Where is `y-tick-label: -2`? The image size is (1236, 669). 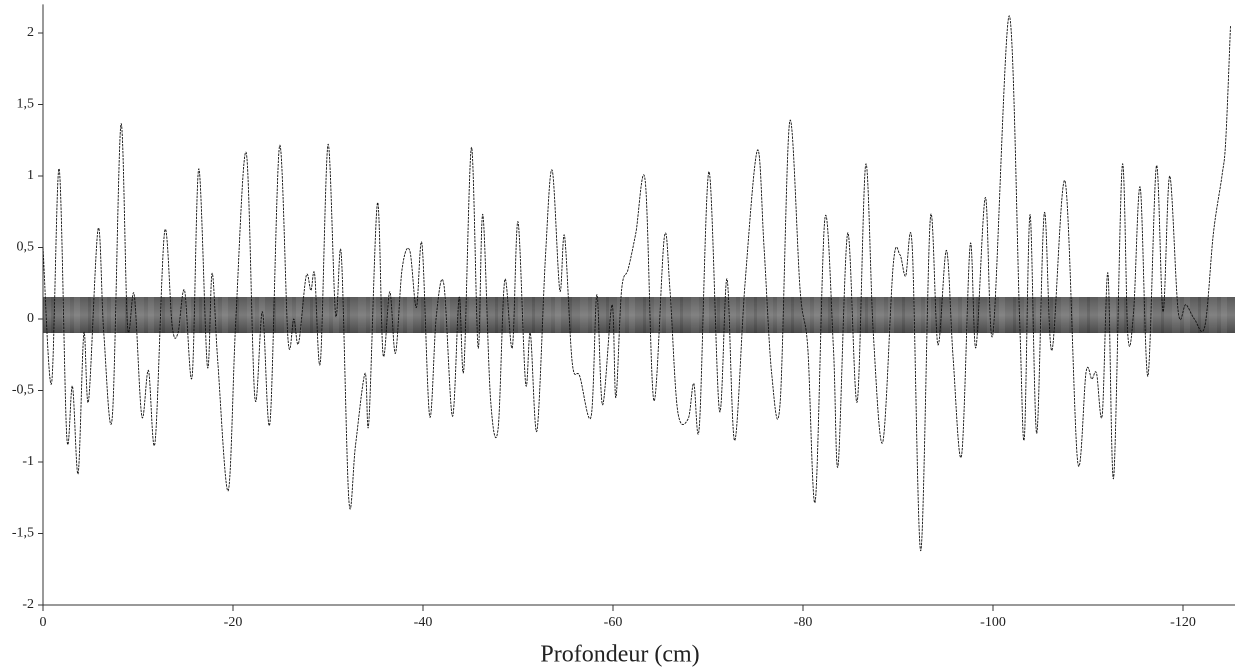
y-tick-label: -2 is located at coordinates (28, 604).